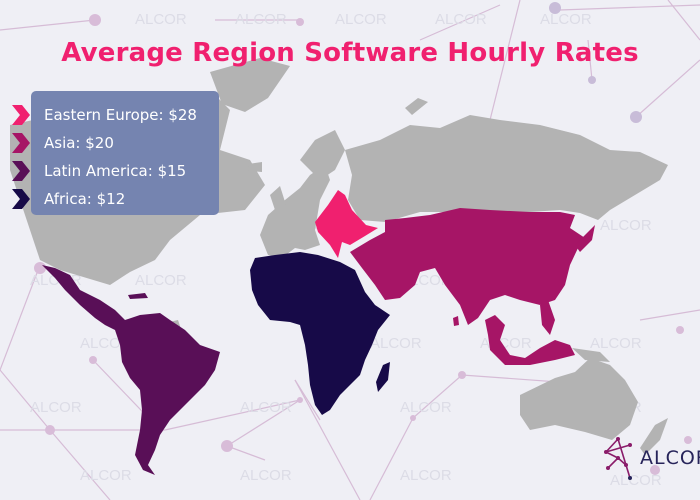  Describe the element at coordinates (456, 321) in the screenshot. I see `region-asia-srilanka` at that location.